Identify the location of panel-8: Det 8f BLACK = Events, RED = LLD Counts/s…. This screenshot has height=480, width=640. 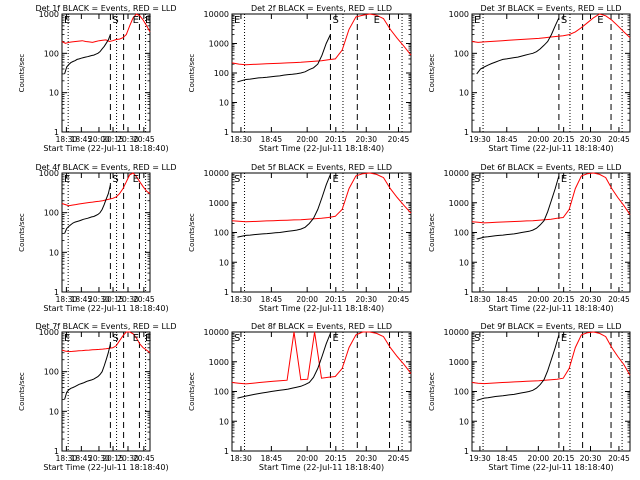
(300, 397).